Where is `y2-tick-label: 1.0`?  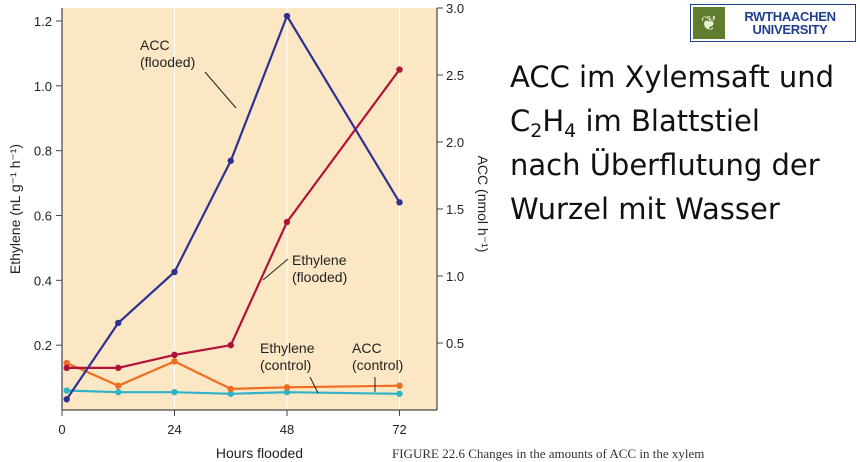
y2-tick-label: 1.0 is located at coordinates (455, 276).